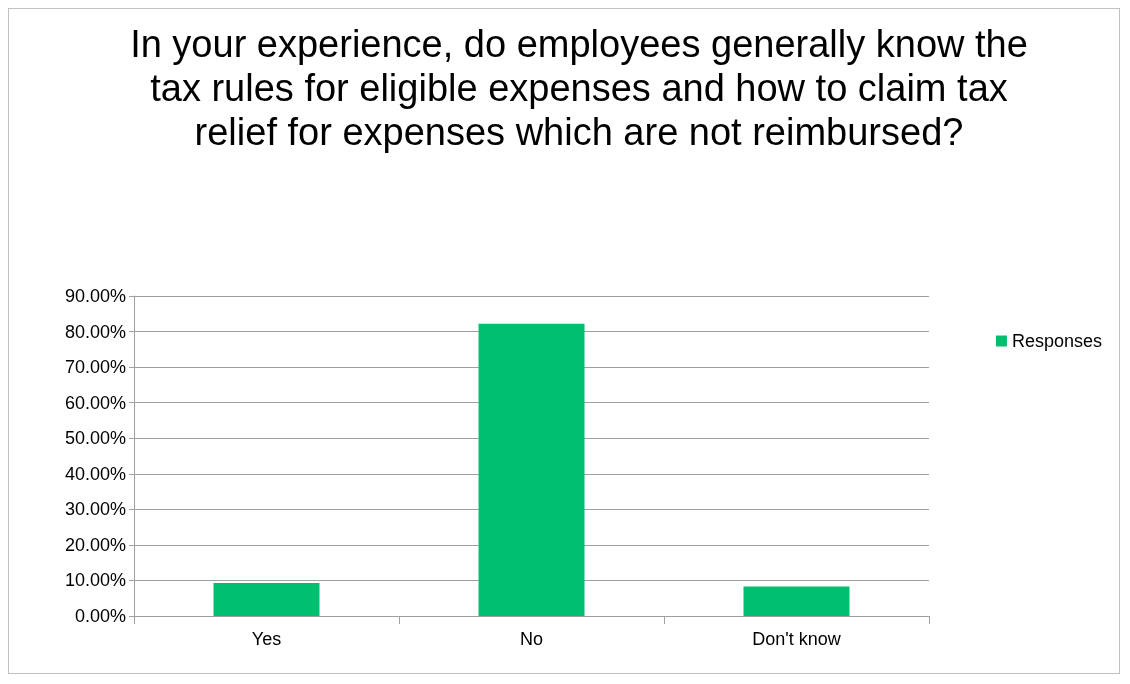 The image size is (1130, 684). Describe the element at coordinates (95, 509) in the screenshot. I see `y-tick-label: 30.00%` at that location.